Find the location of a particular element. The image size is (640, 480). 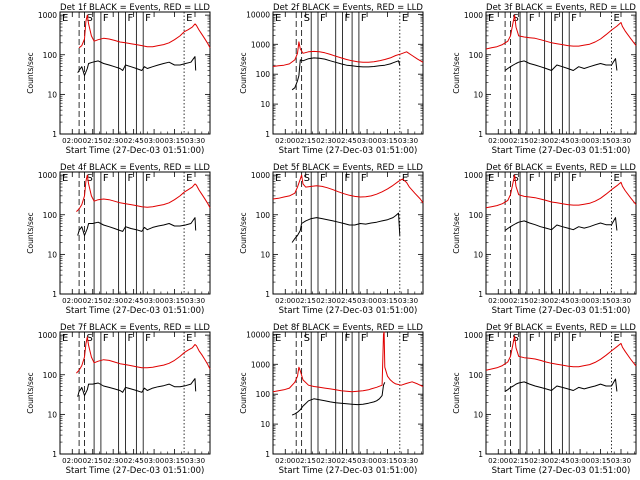

panel-title: Det 7f BLACK = Events, RED = LLD is located at coordinates (135, 328).